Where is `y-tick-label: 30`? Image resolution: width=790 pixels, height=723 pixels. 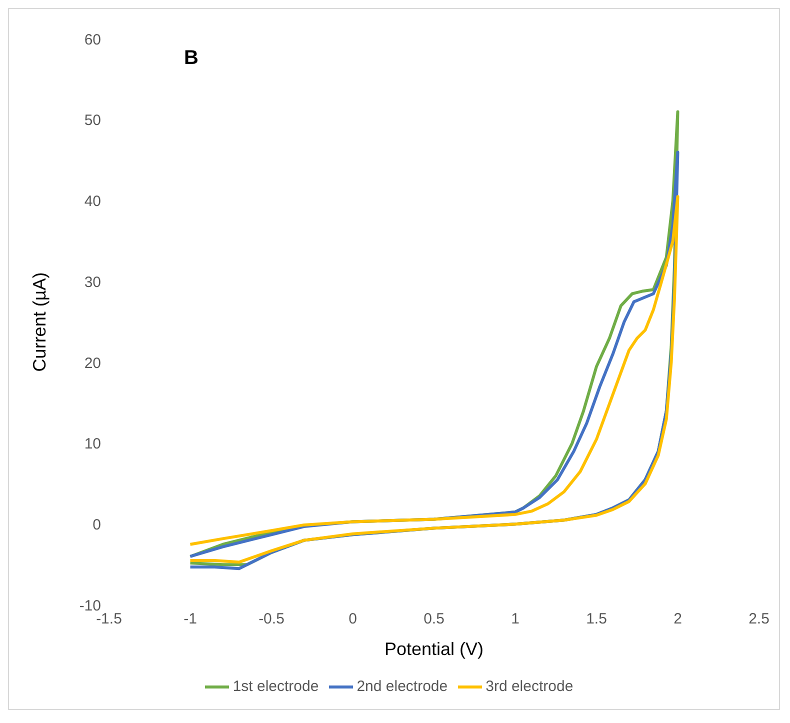 y-tick-label: 30 is located at coordinates (92, 282).